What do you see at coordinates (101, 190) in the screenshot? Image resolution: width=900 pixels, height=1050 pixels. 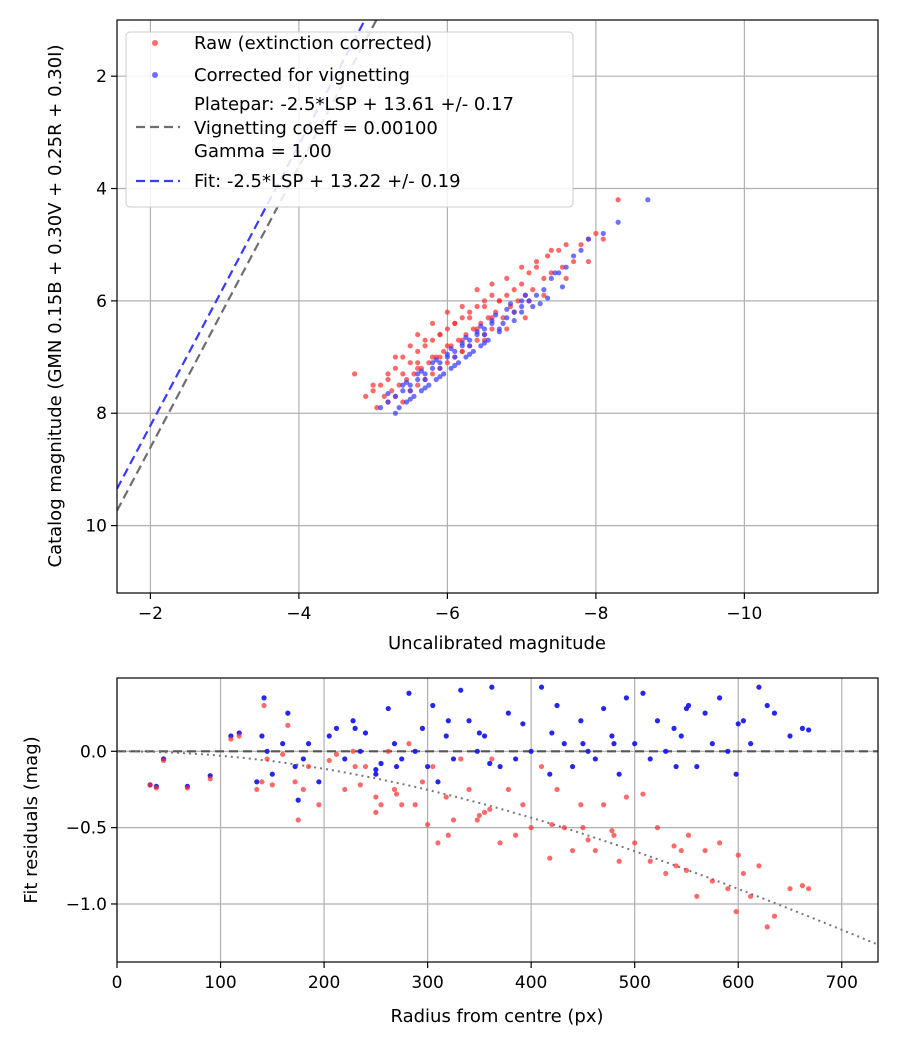 I see `calibration-ytick-label: 4` at bounding box center [101, 190].